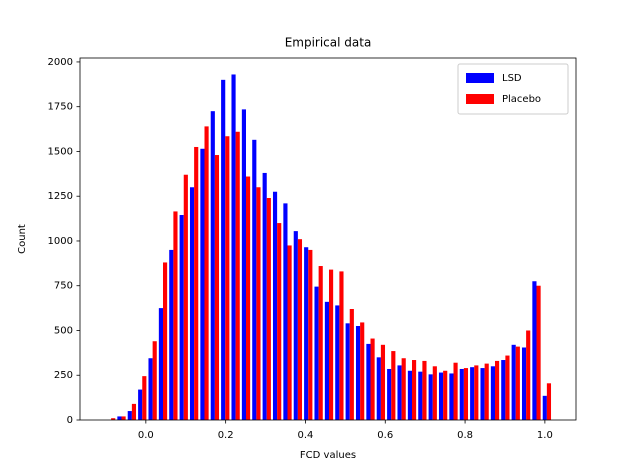 Image resolution: width=640 pixels, height=472 pixels. Describe the element at coordinates (385, 435) in the screenshot. I see `x-tick-label: 0.6` at that location.